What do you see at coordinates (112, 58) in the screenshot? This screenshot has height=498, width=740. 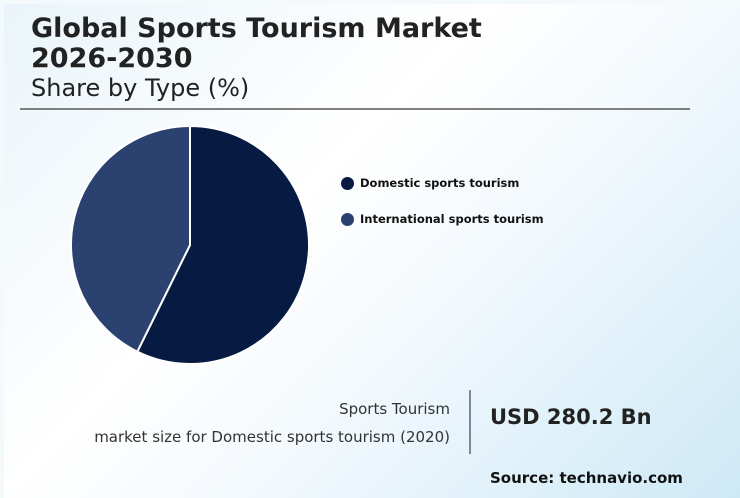 I see `title-line-2: 2026-2030` at bounding box center [112, 58].